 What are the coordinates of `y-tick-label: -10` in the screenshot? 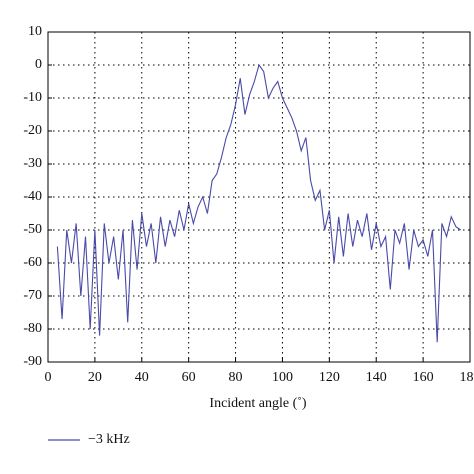 It's located at (32, 97).